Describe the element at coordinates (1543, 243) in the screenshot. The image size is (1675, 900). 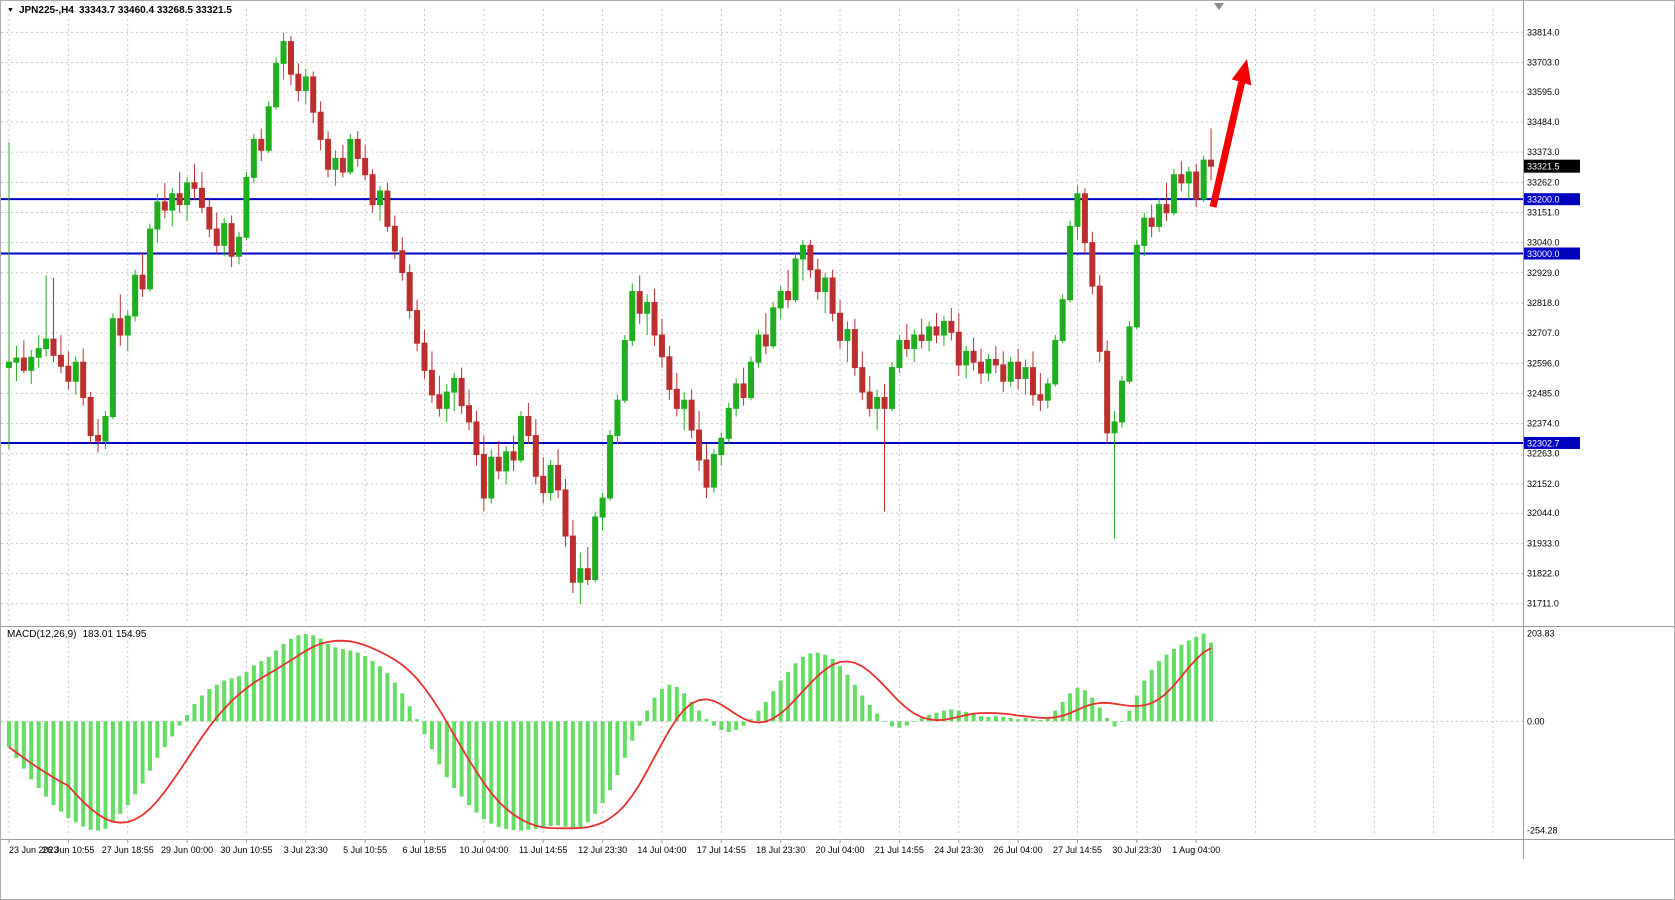
I see `svg-text: 33040.0` at that location.